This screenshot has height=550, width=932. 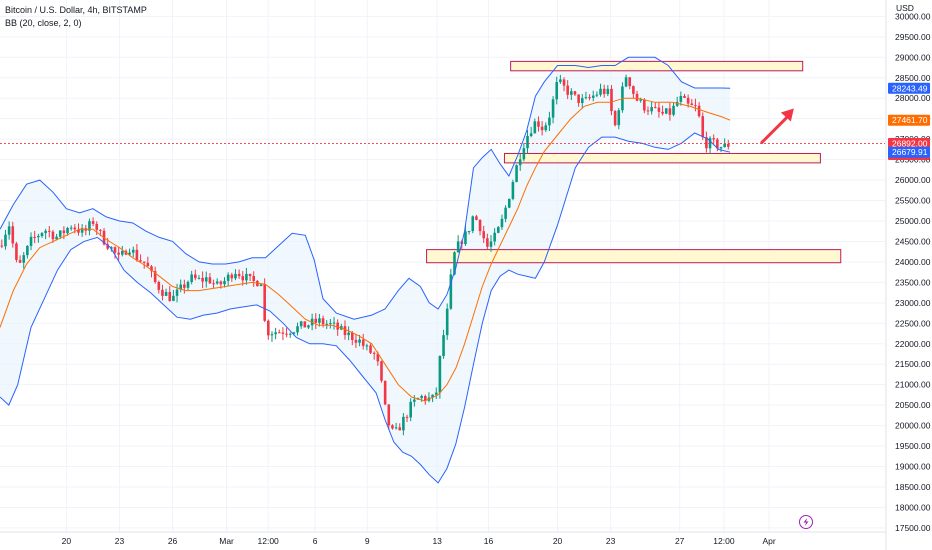 I want to click on price-tick-label: 17500.00, so click(x=913, y=528).